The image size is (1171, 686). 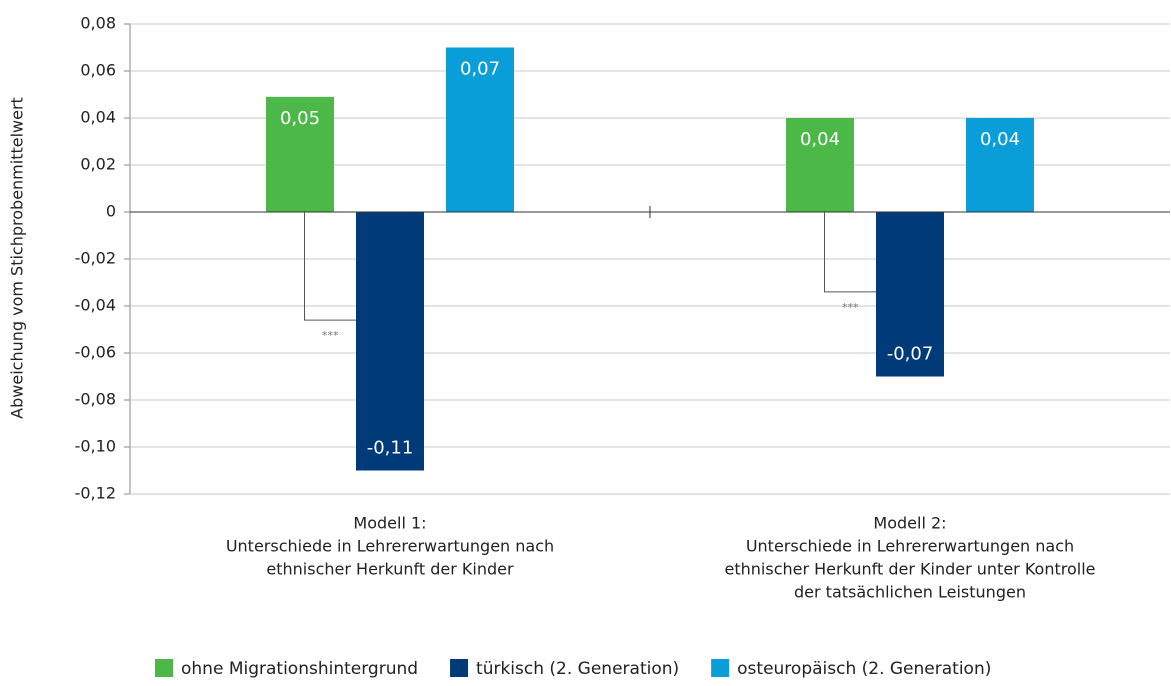 What do you see at coordinates (480, 69) in the screenshot?
I see `value-label: 0,07` at bounding box center [480, 69].